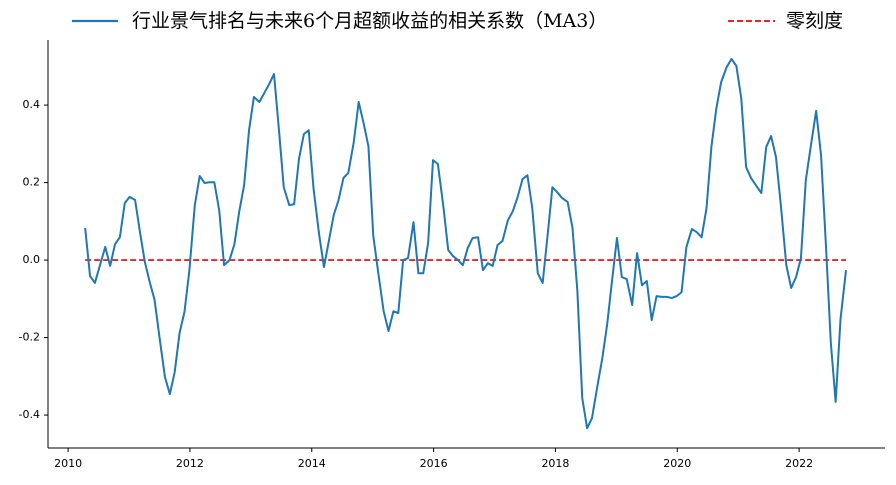 The width and height of the screenshot is (896, 485). Describe the element at coordinates (29, 337) in the screenshot. I see `y-tick-label: -0.2` at that location.